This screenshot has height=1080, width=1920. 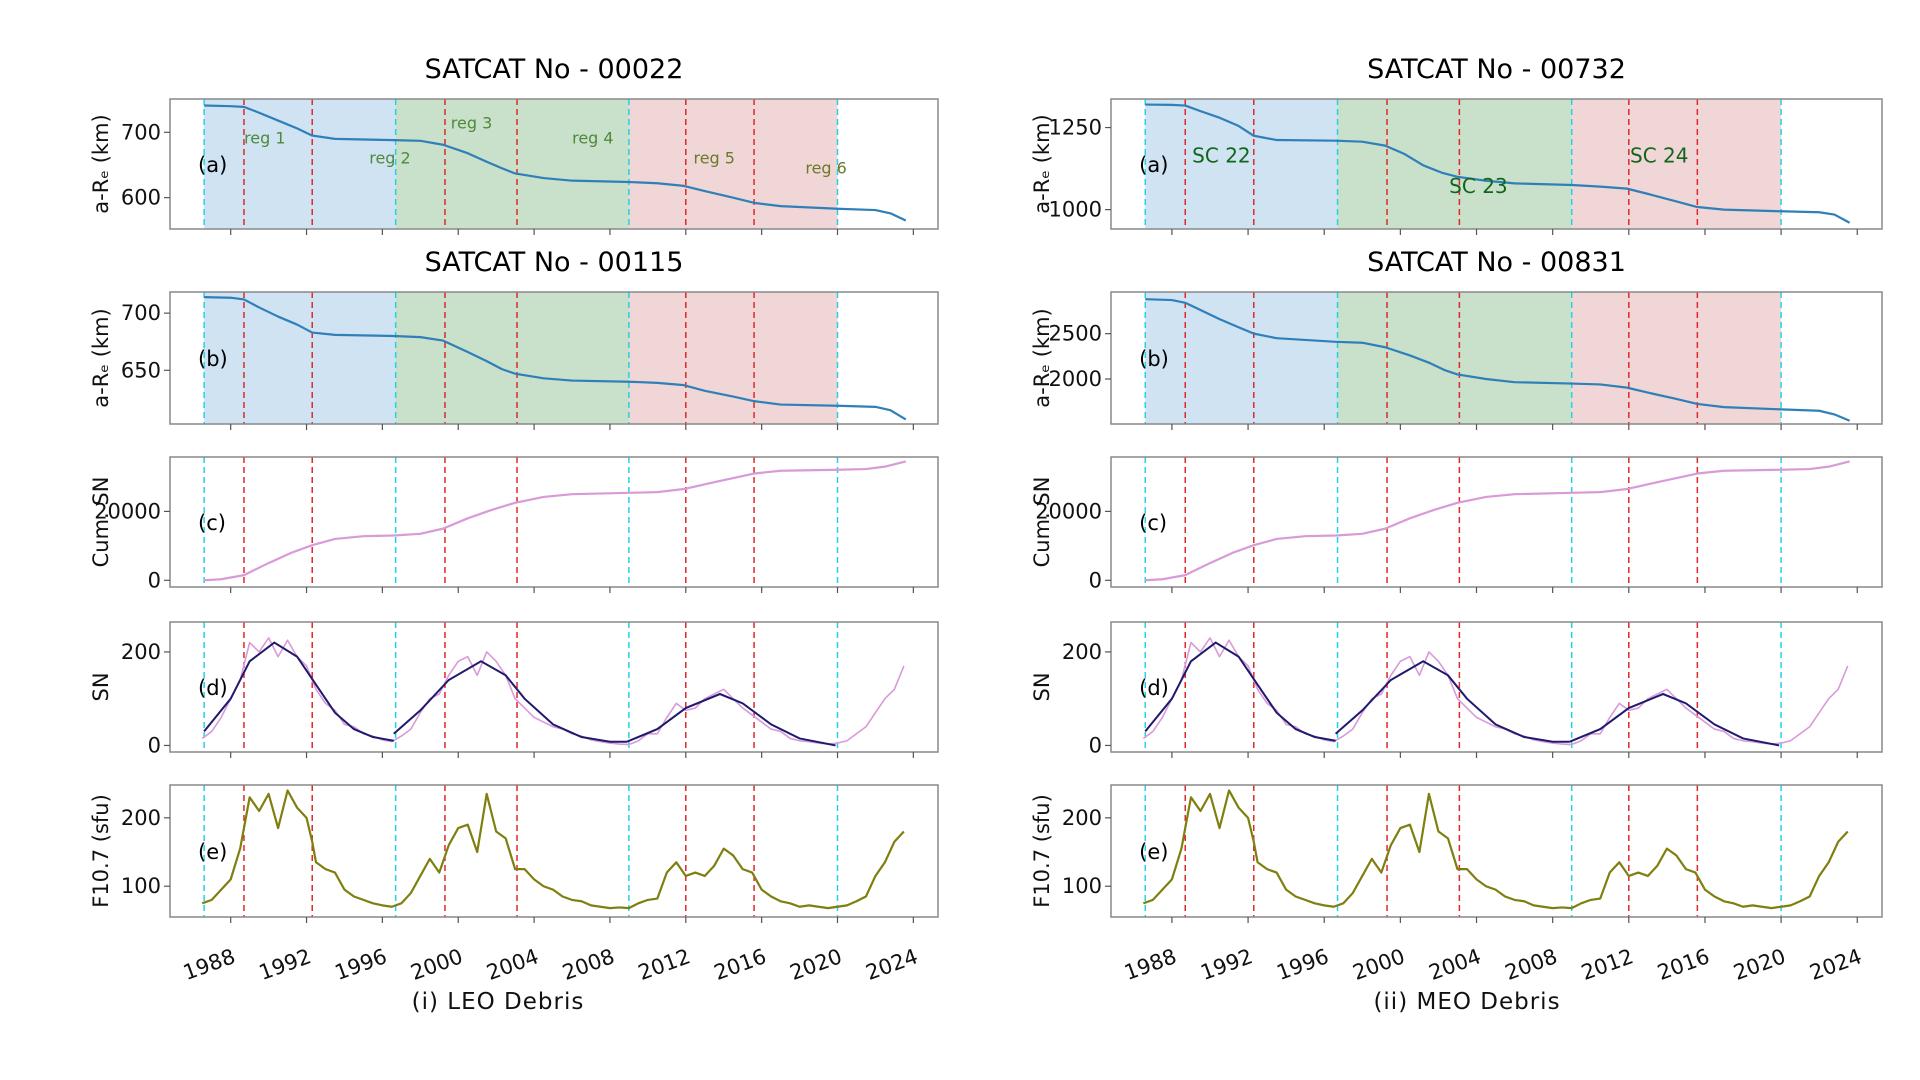 What do you see at coordinates (1075, 210) in the screenshot?
I see `y-tick-label: 1000` at bounding box center [1075, 210].